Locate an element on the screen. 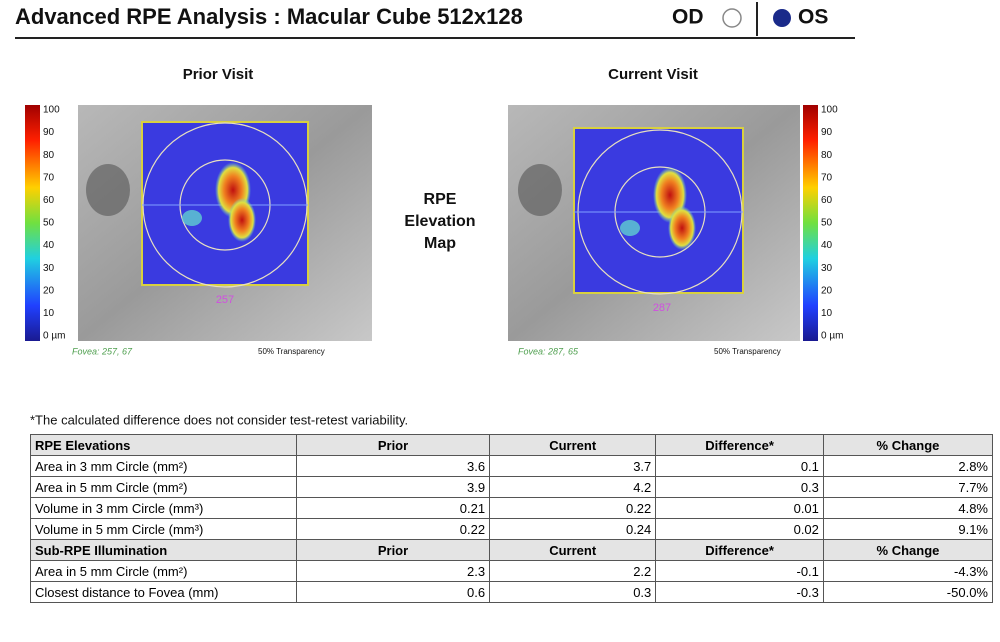 The width and height of the screenshot is (1000, 642). cell: 4.8% is located at coordinates (908, 508).